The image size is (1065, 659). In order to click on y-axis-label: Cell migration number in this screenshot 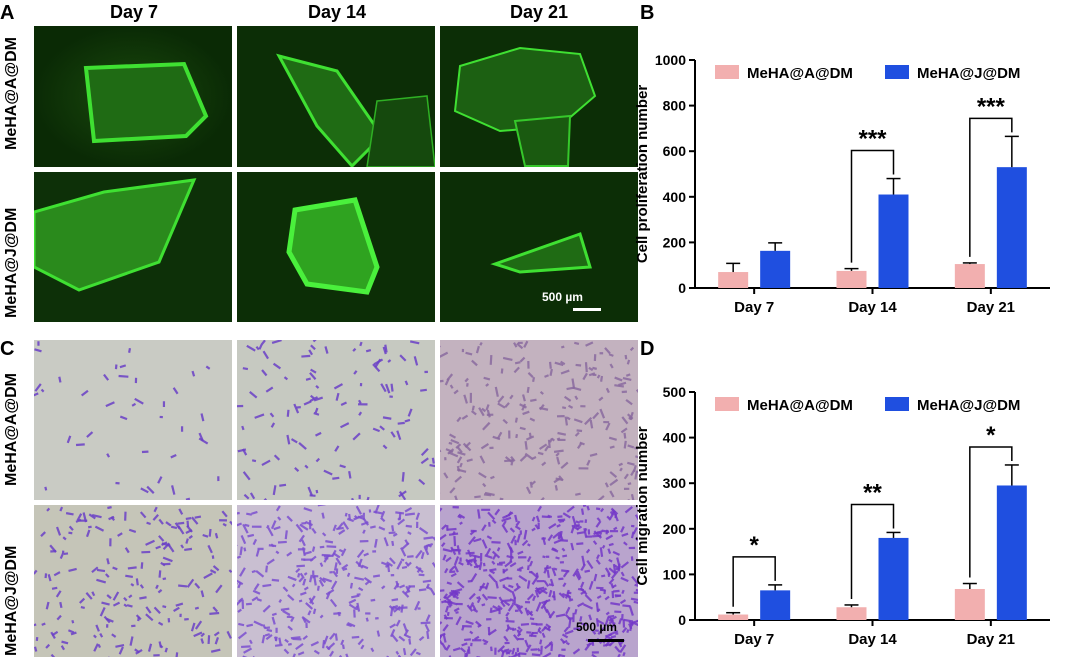, I will do `click(642, 505)`.